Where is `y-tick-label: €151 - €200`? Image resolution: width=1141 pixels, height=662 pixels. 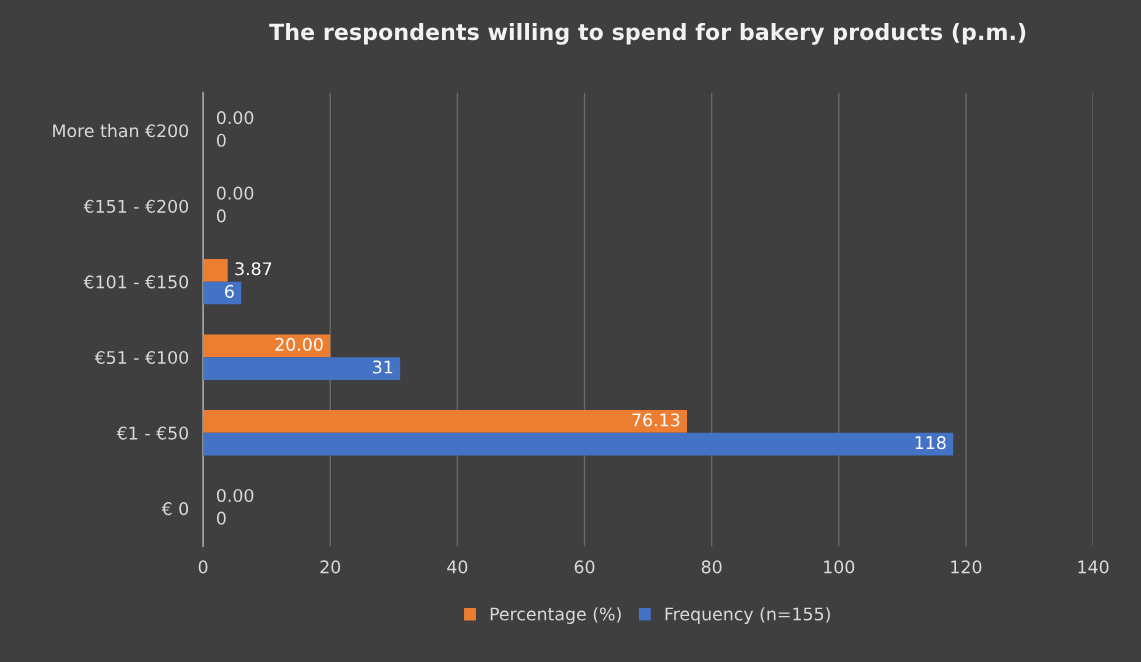 y-tick-label: €151 - €200 is located at coordinates (136, 206).